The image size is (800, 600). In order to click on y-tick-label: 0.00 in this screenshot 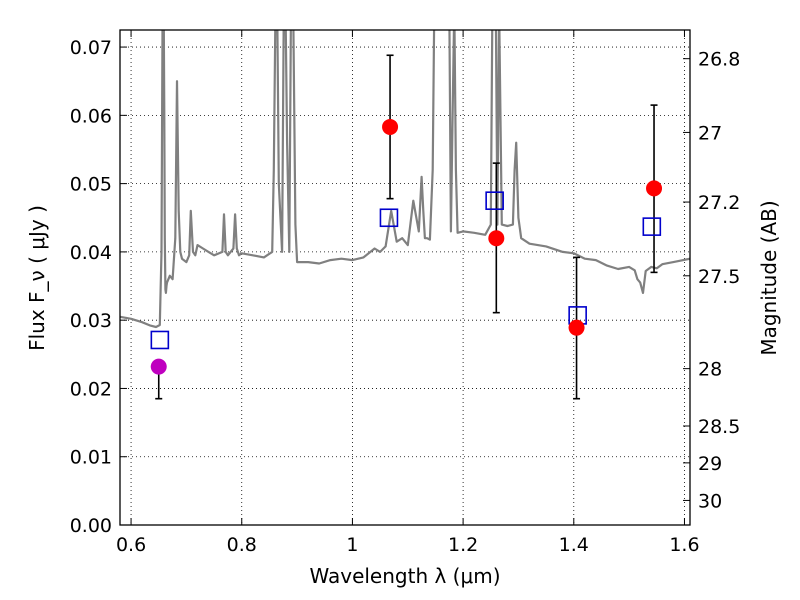, I will do `click(91, 526)`.